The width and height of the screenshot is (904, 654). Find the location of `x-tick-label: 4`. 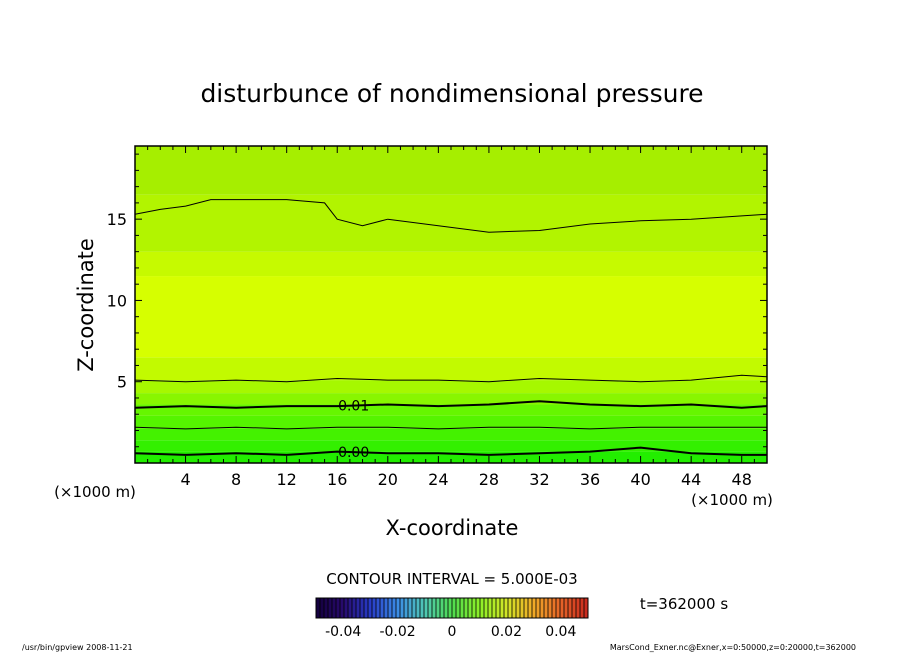

x-tick-label: 4 is located at coordinates (185, 479).